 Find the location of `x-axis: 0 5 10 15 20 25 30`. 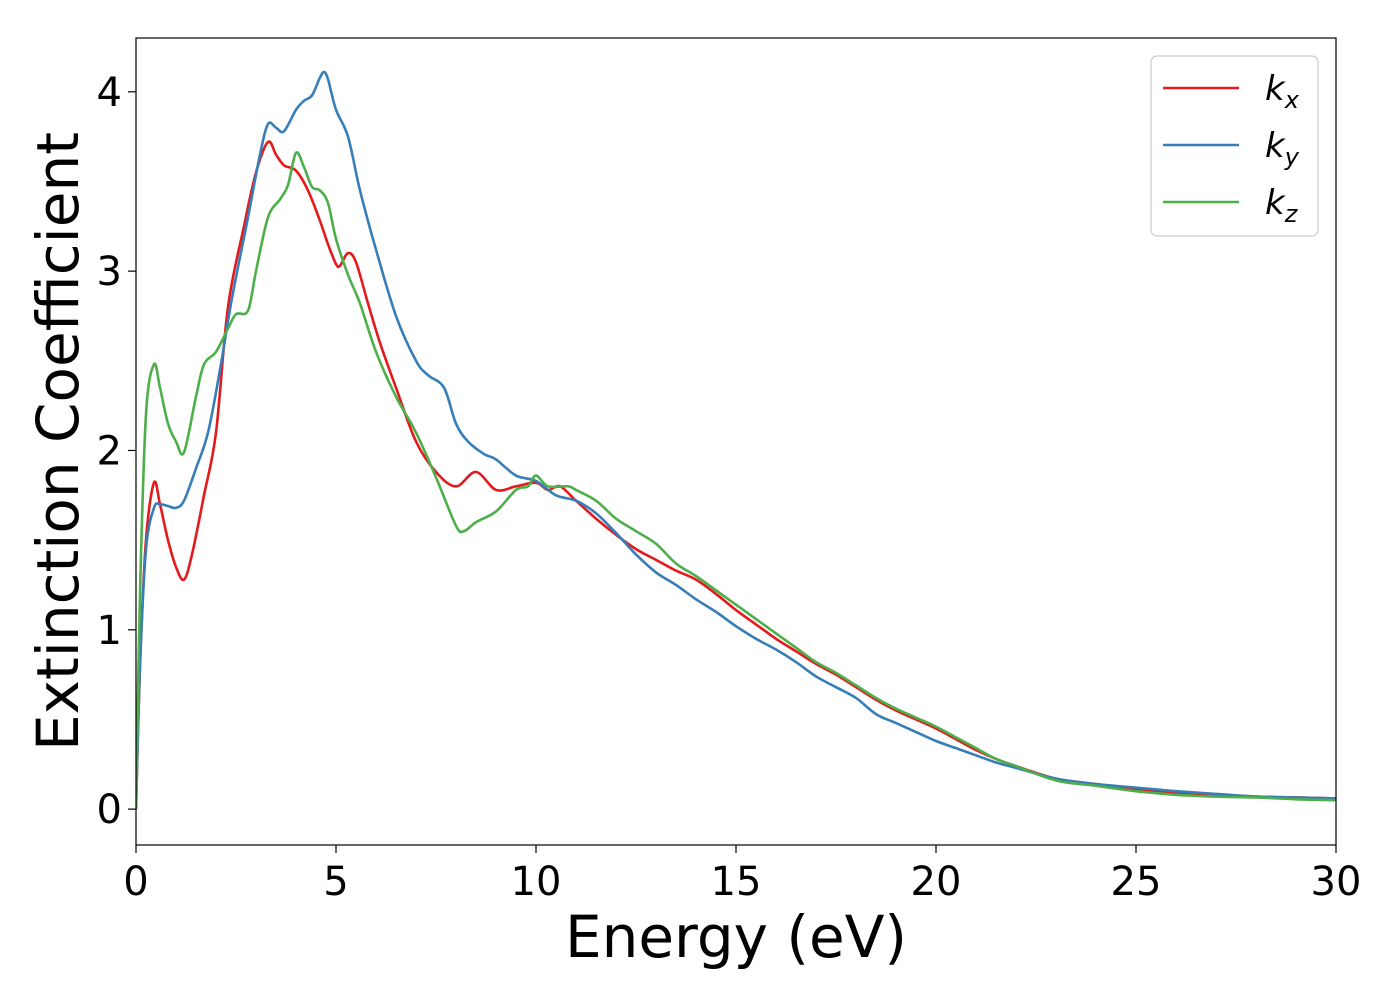

x-axis: 0 5 10 15 20 25 30 is located at coordinates (742, 875).